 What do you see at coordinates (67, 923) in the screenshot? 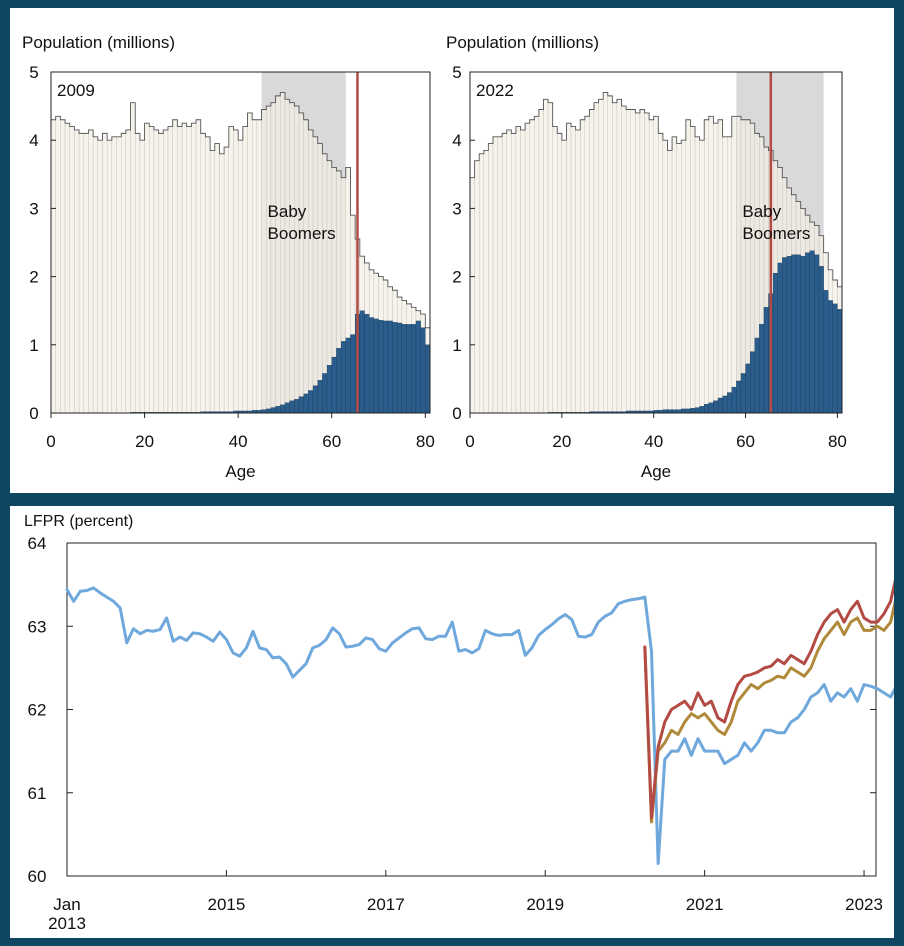
I see `x-tick-label-year: 2013` at bounding box center [67, 923].